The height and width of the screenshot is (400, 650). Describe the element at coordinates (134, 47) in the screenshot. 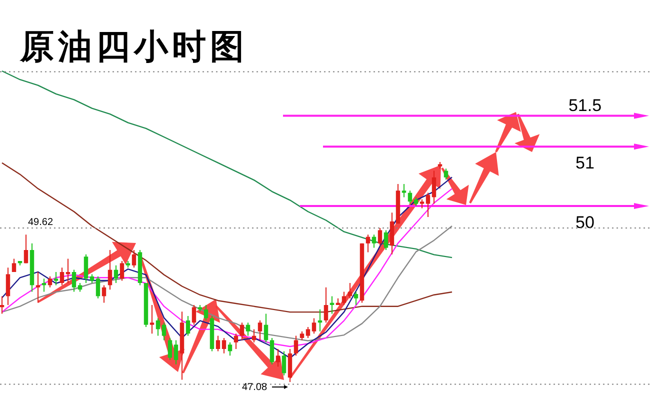

I see `title: 原油四小时图` at that location.